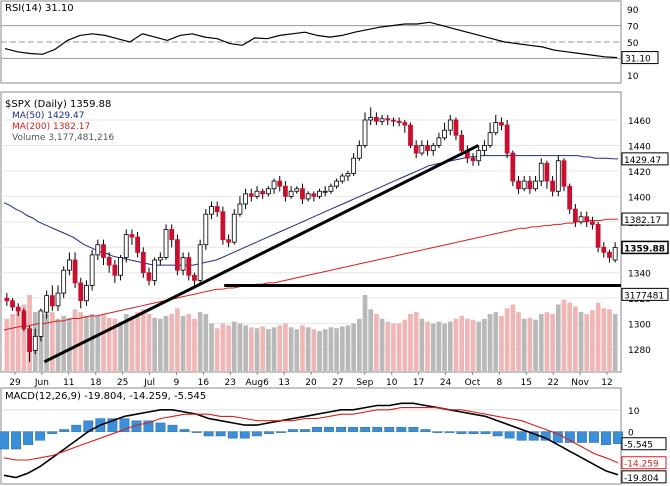 This screenshot has height=486, width=670. Describe the element at coordinates (364, 383) in the screenshot. I see `x-tick-label: Sep` at that location.